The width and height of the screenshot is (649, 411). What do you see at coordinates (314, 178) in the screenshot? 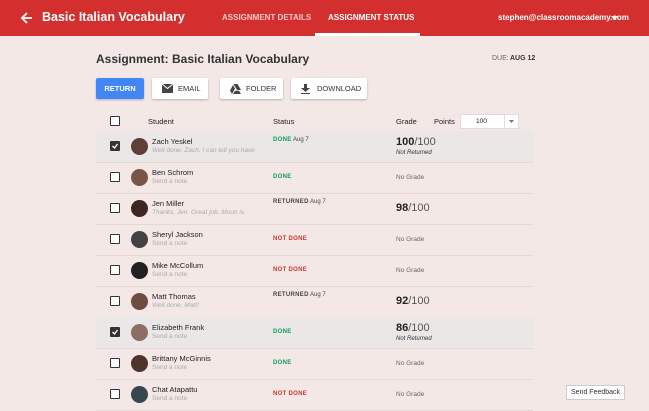
I see `table-row: Ben Schrom Send a note DONE No Grade` at bounding box center [314, 178].